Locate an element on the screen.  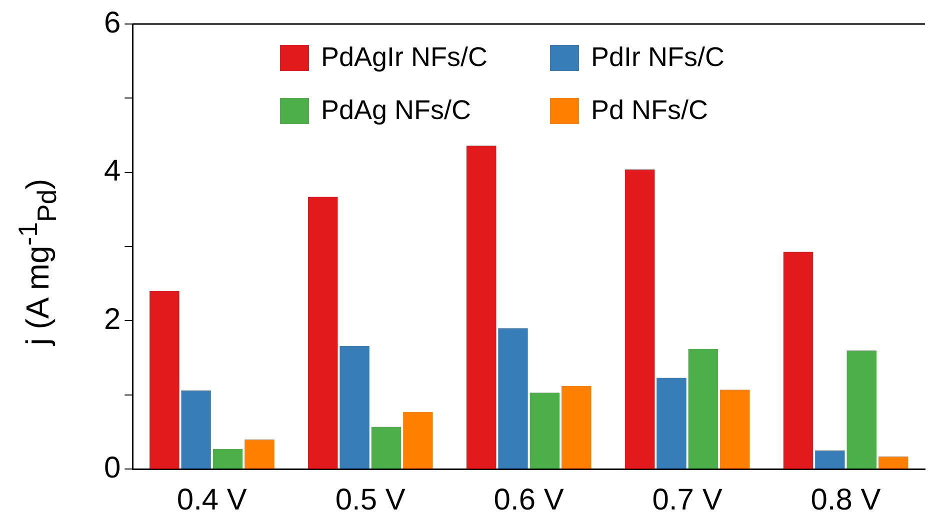
x-tick-label: 0.8 V is located at coordinates (845, 499).